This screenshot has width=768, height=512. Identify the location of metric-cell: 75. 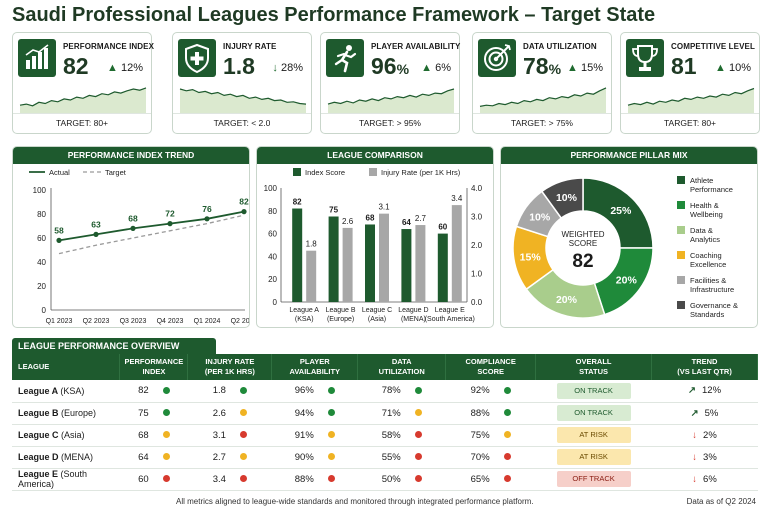
(153, 413).